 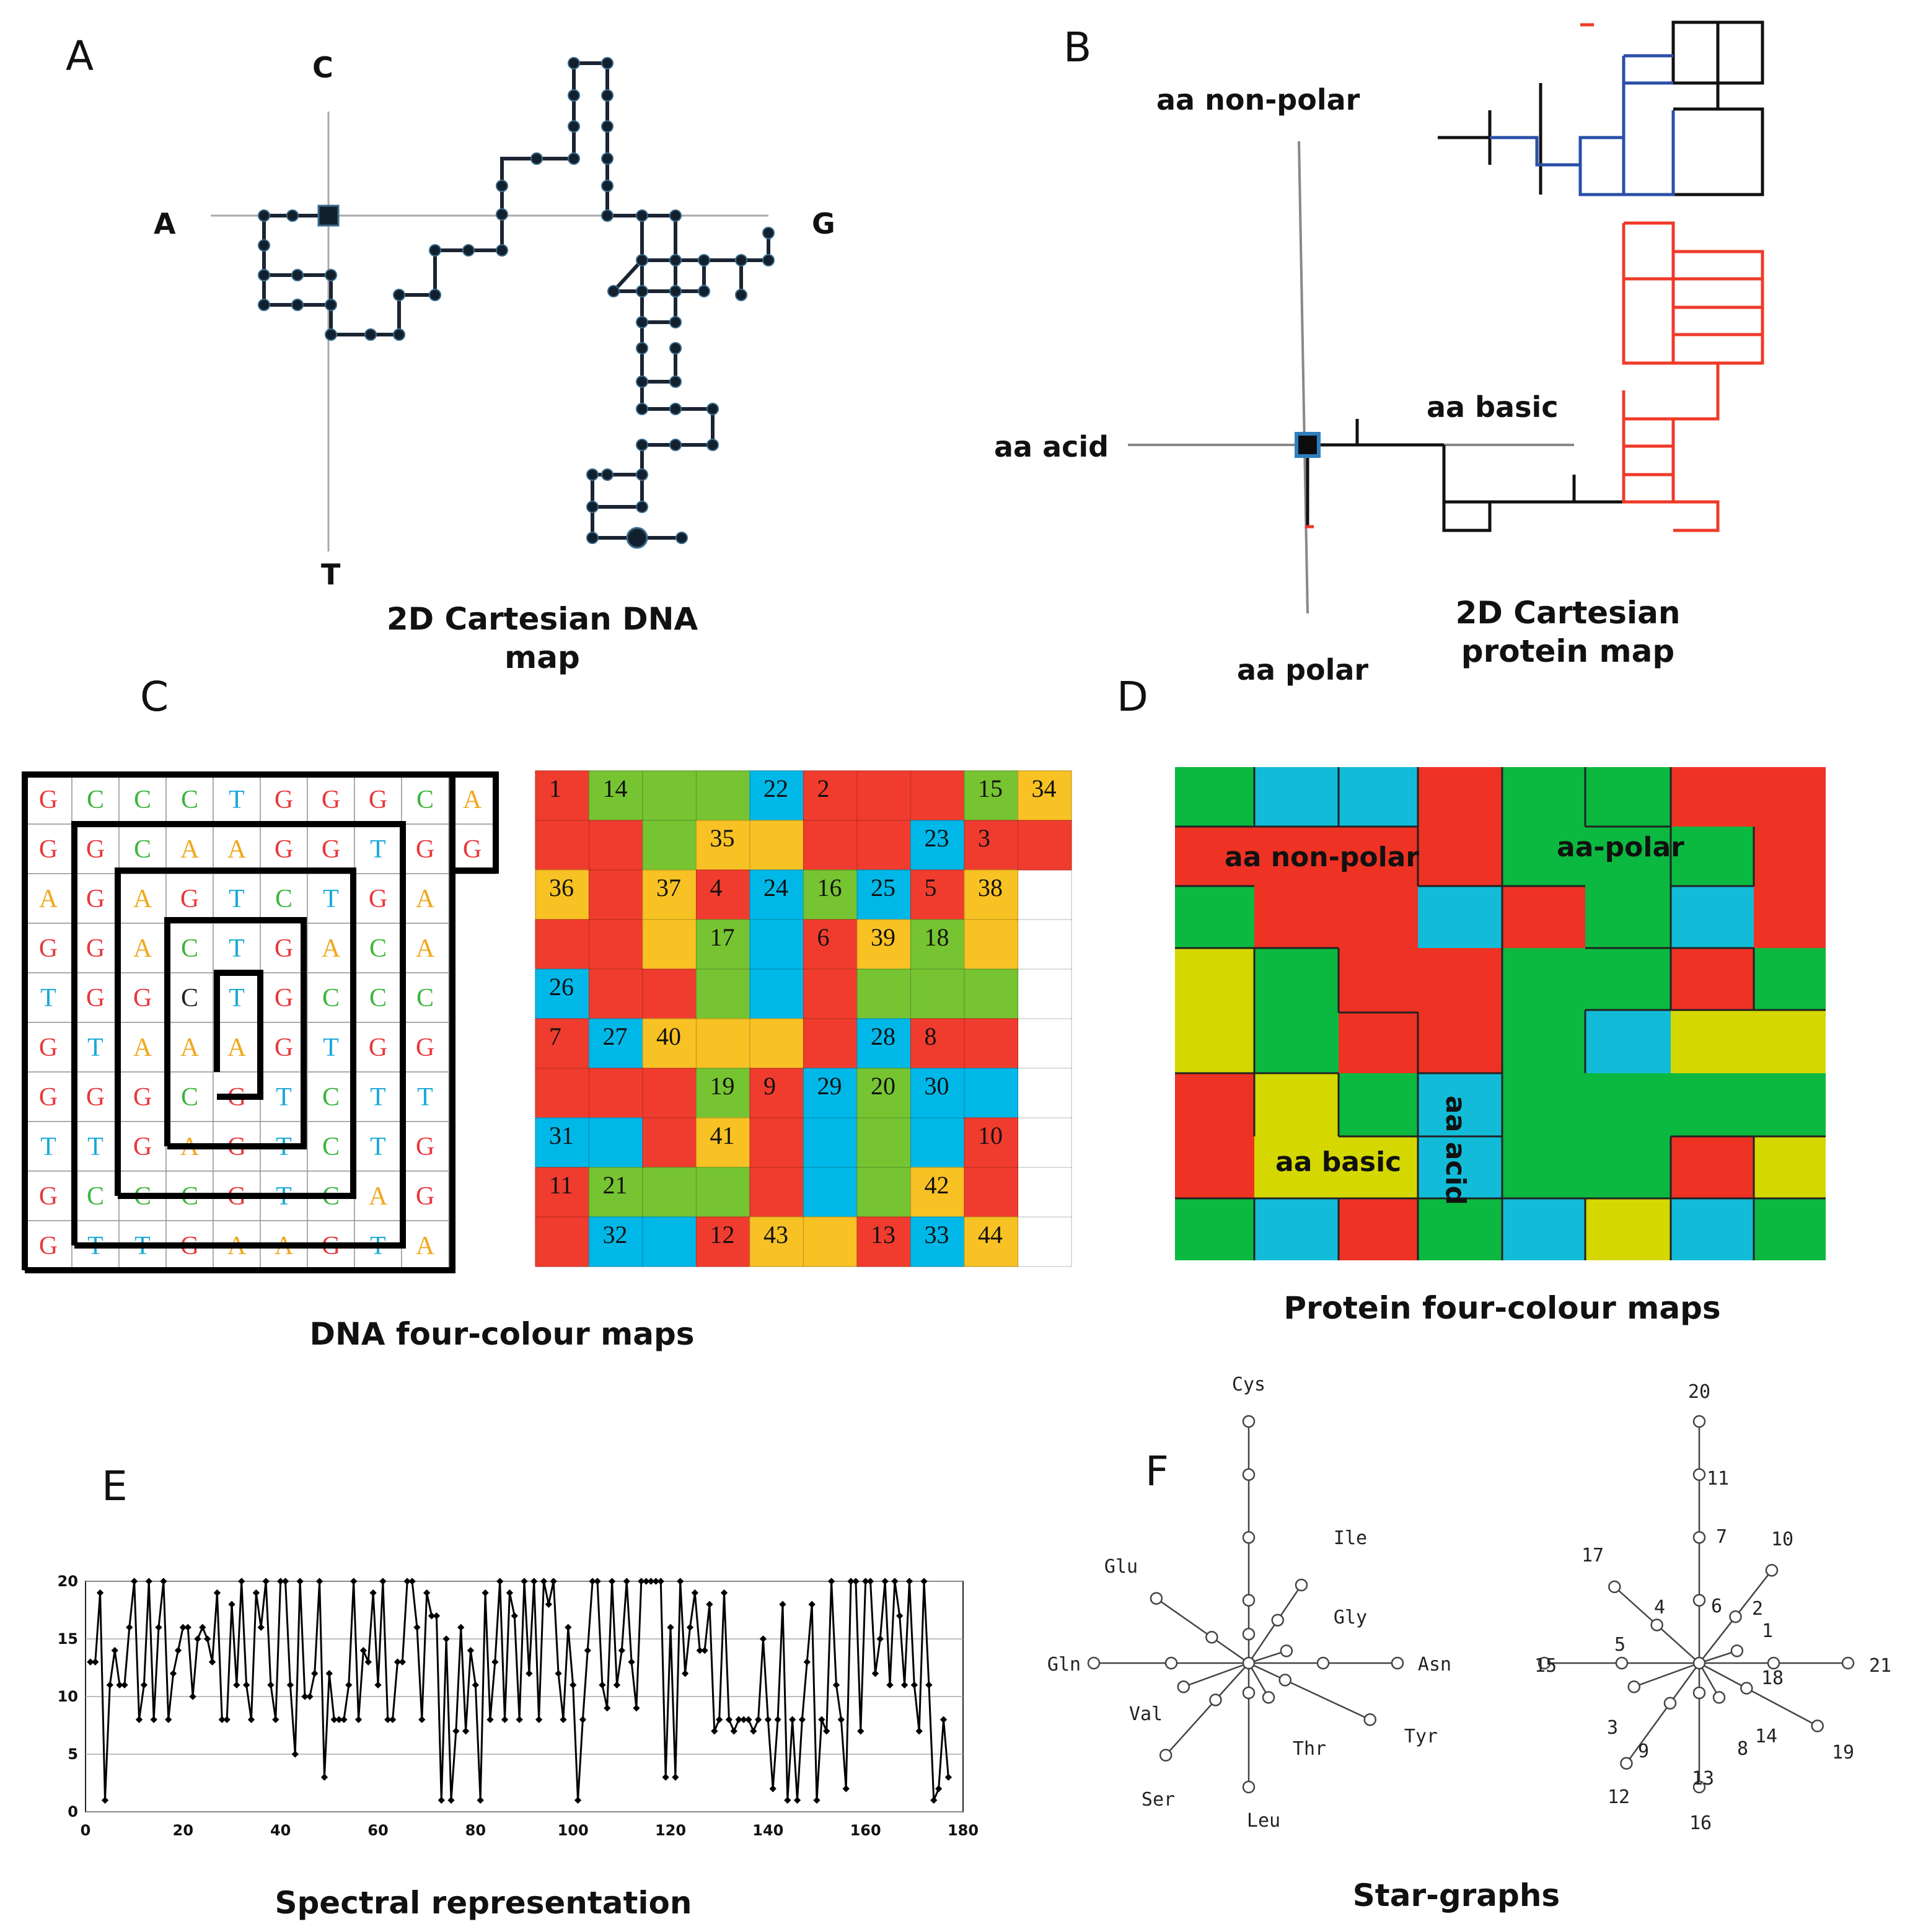 I want to click on panel-letter-f: F, so click(x=1157, y=1471).